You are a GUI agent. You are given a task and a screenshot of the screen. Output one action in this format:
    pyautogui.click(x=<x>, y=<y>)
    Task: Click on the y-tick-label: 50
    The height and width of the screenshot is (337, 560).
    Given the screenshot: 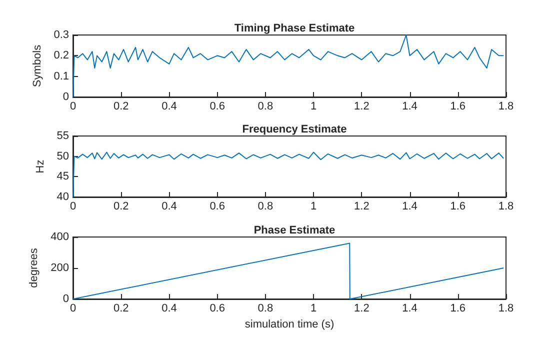 What is the action you would take?
    pyautogui.click(x=62, y=156)
    